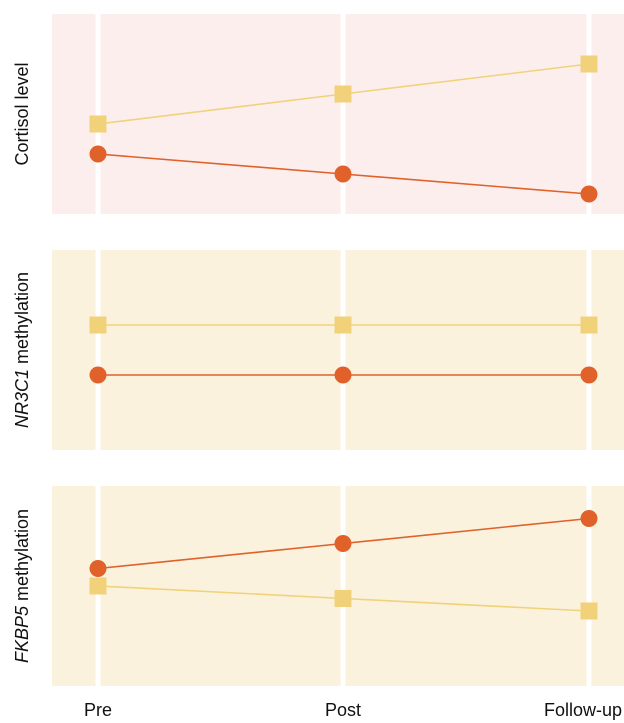  I want to click on y-axis-label-gene: FKBP5, so click(22, 634).